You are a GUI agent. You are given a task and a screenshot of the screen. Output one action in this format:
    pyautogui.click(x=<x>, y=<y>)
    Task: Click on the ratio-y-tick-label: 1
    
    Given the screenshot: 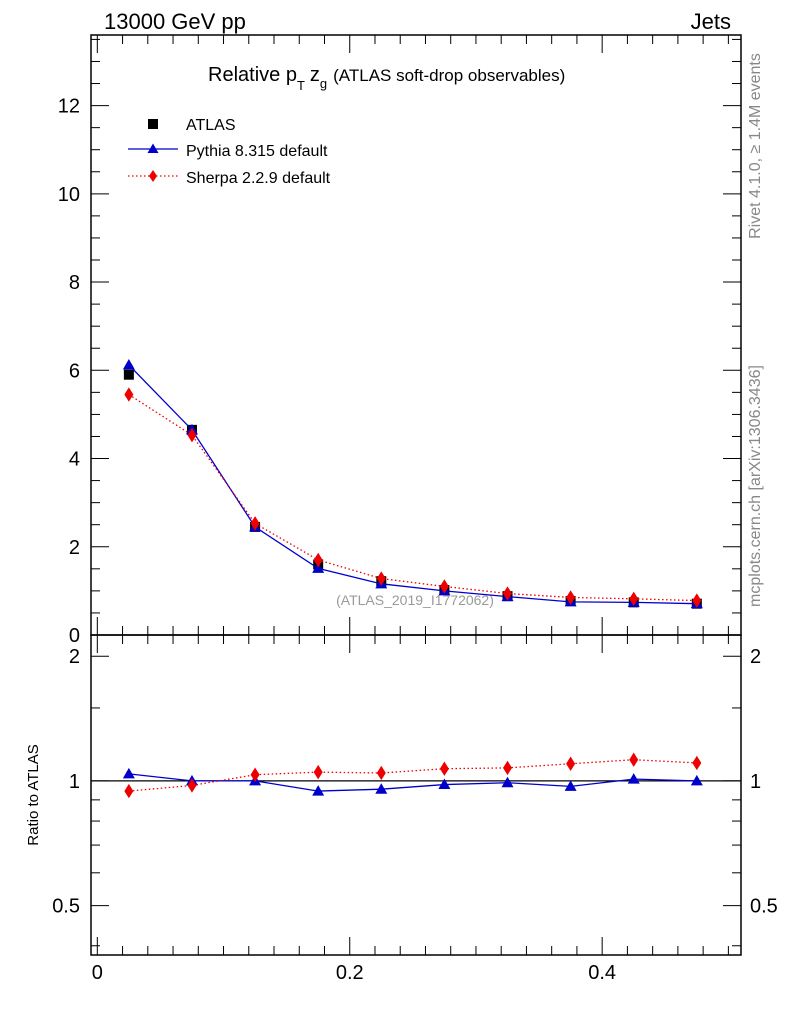 What is the action you would take?
    pyautogui.click(x=74, y=782)
    